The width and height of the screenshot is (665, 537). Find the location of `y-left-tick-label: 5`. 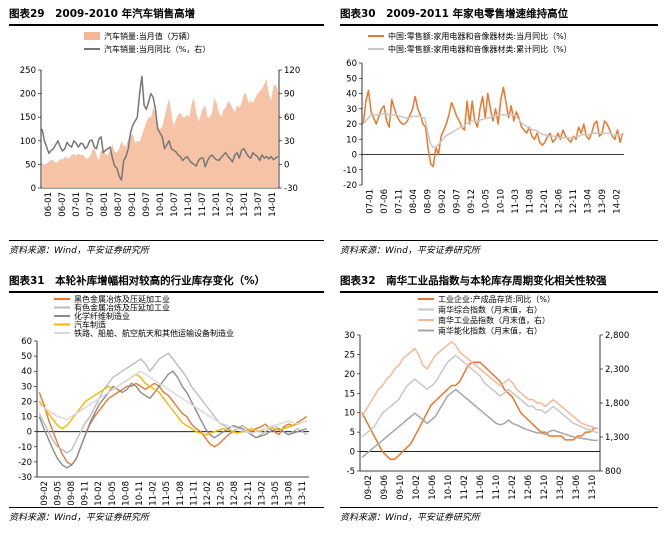

y-left-tick-label: 5 is located at coordinates (352, 433).